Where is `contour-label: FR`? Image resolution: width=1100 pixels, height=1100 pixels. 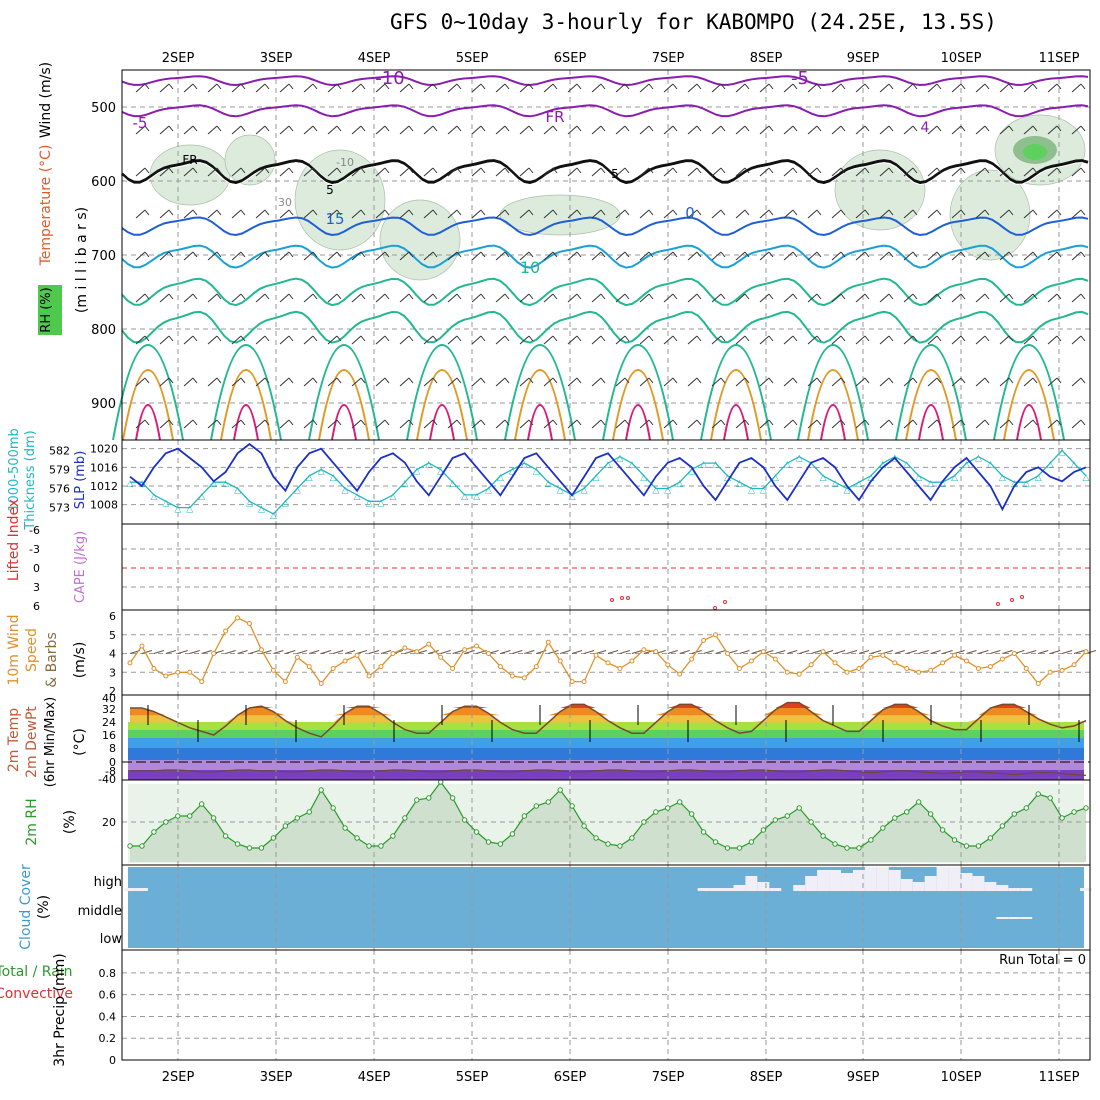
contour-label: FR is located at coordinates (554, 117).